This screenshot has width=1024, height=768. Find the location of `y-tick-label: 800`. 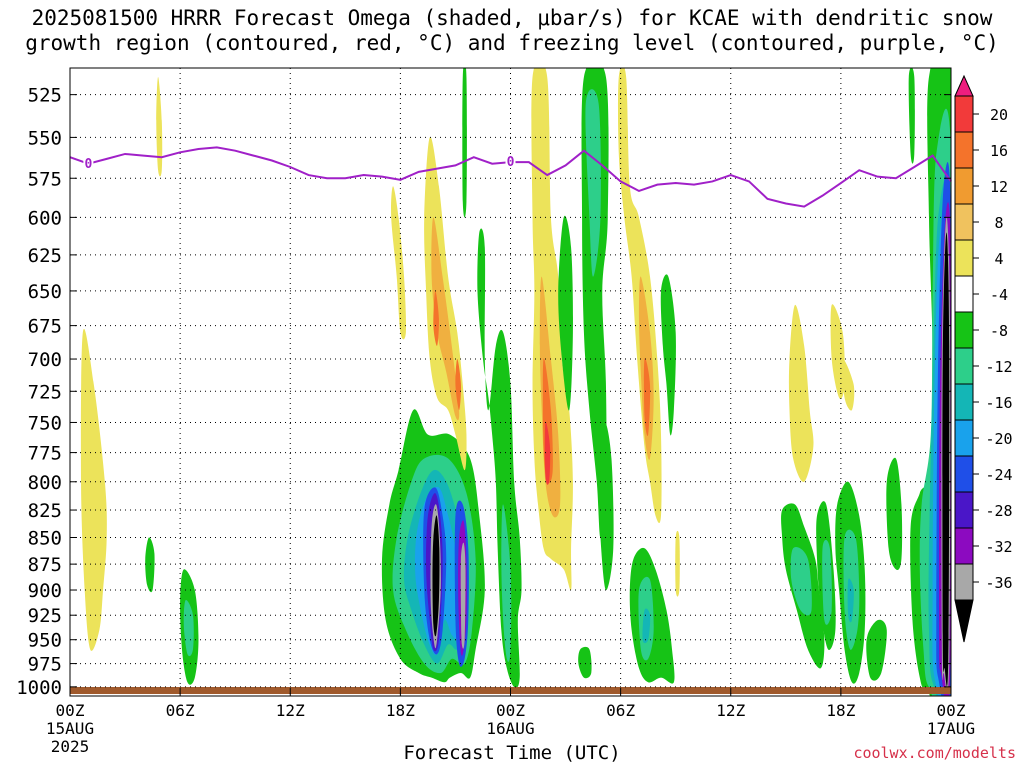

y-tick-label: 800 is located at coordinates (45, 483).